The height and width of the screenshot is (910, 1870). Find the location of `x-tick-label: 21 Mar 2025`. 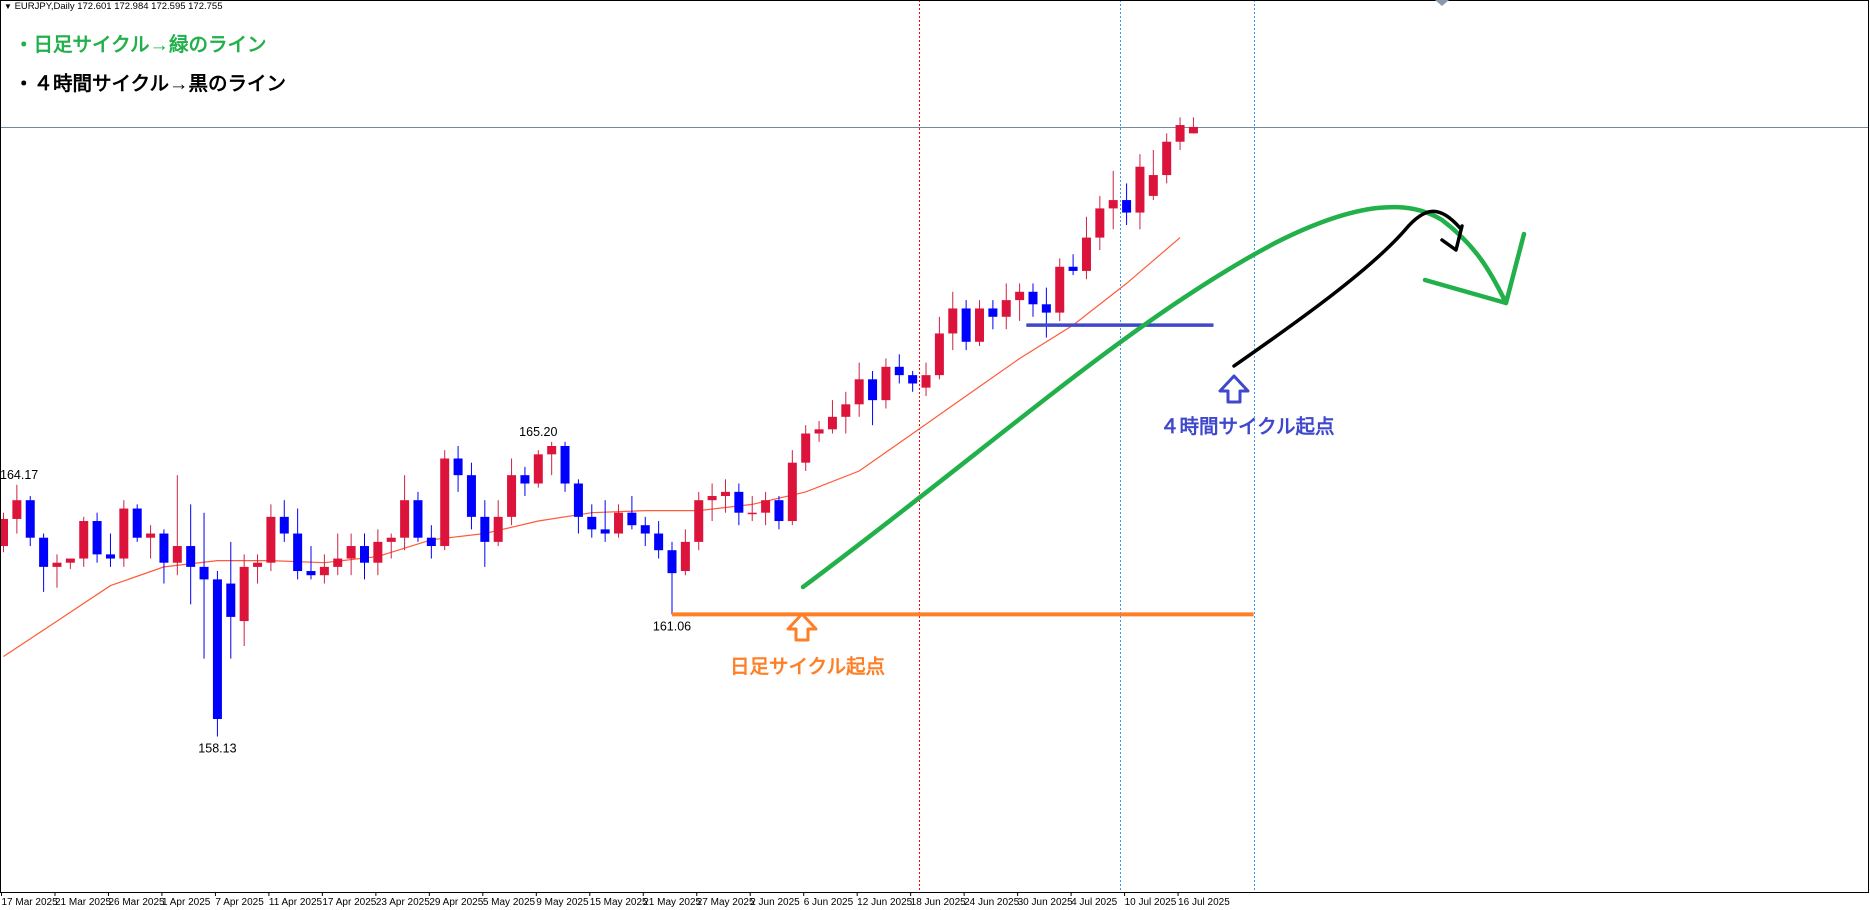

x-tick-label: 21 Mar 2025 is located at coordinates (83, 902).